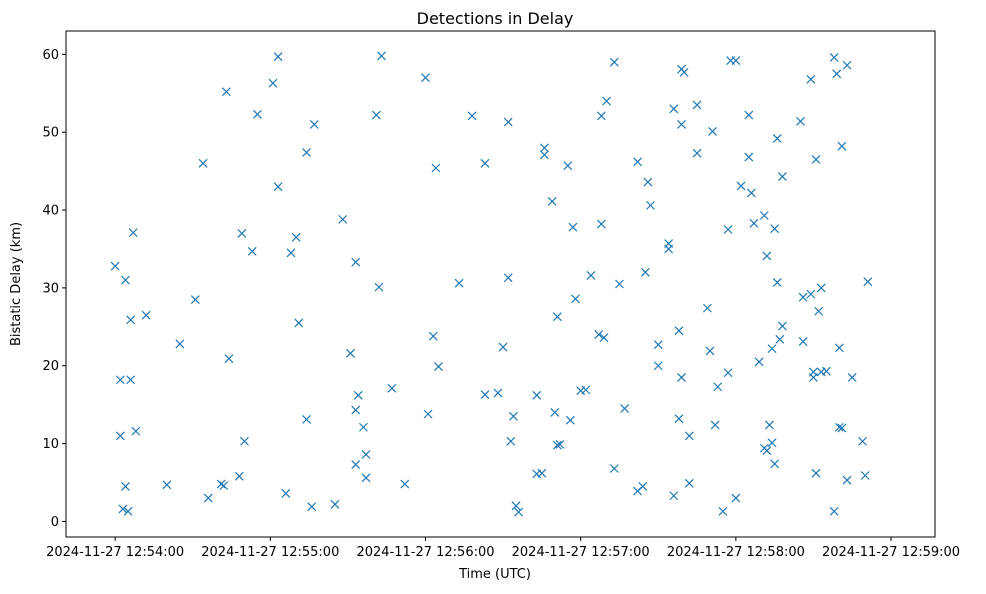 The image size is (986, 594). Describe the element at coordinates (494, 574) in the screenshot. I see `x-axis-label: Time (UTC)` at that location.